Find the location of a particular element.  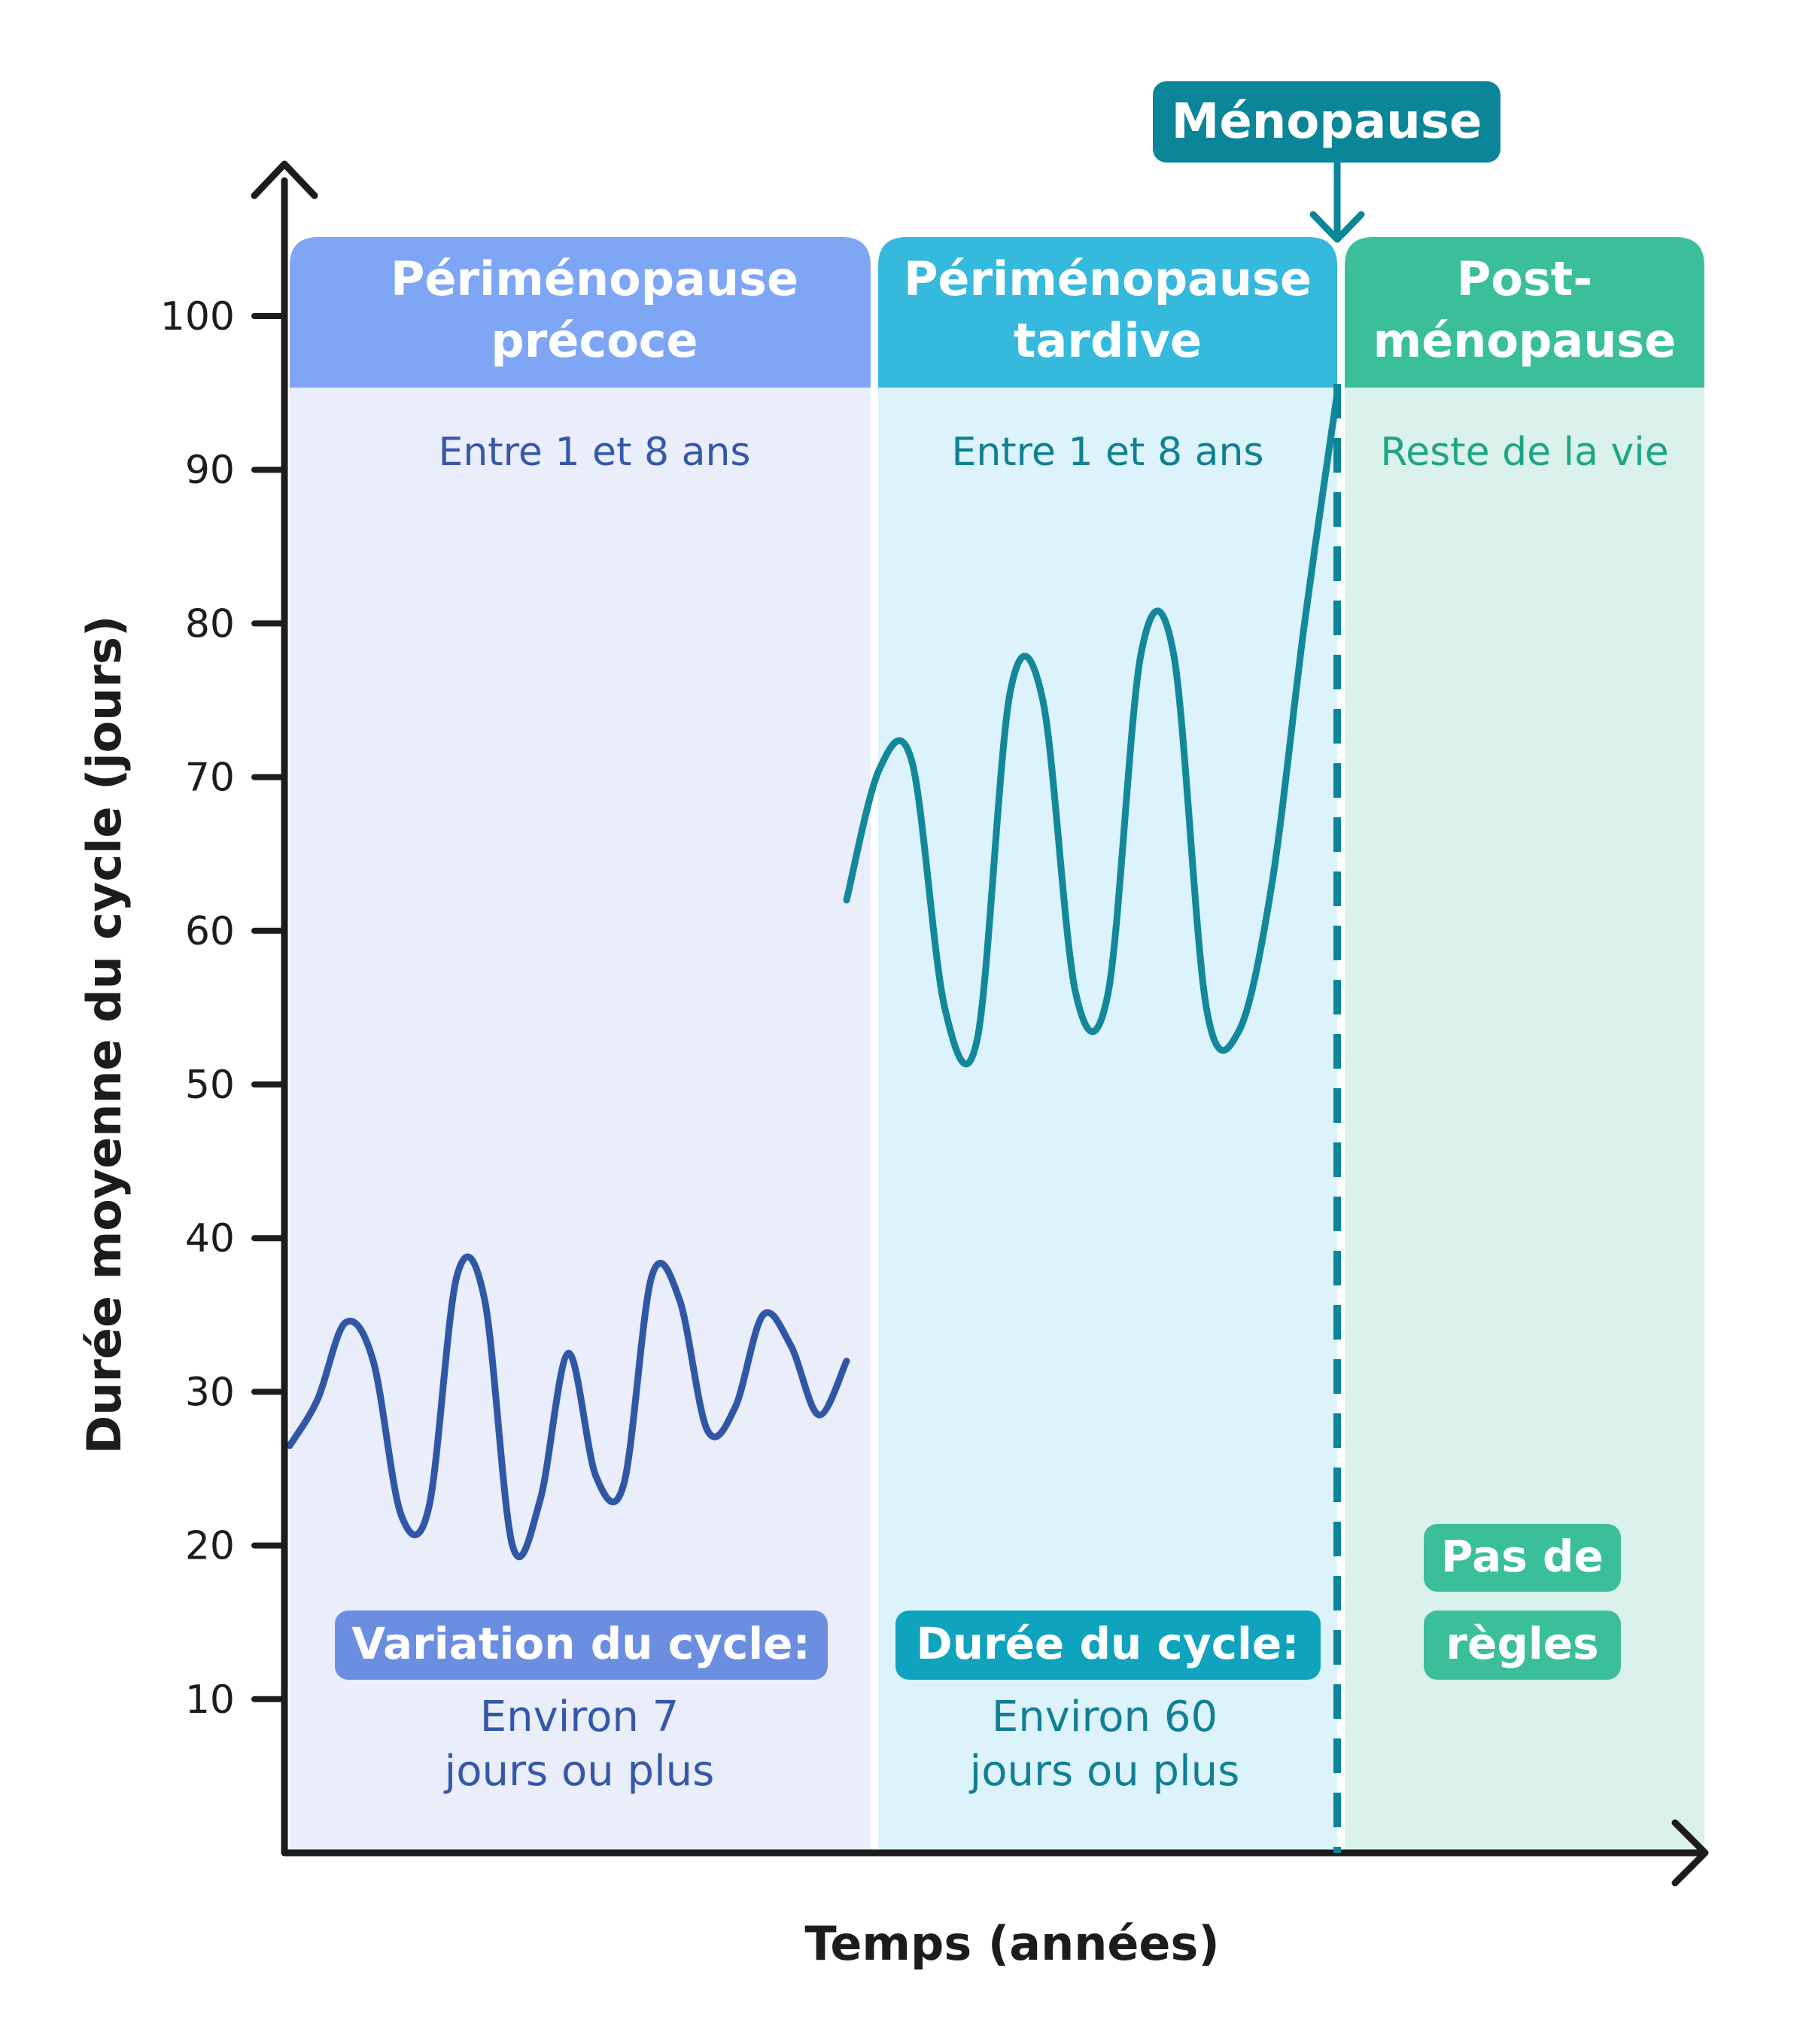

y-tick-label: 10 is located at coordinates (210, 1700).